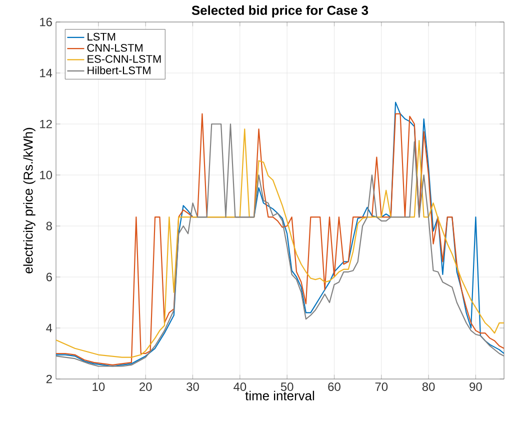 This screenshot has width=505, height=429. What do you see at coordinates (146, 386) in the screenshot?
I see `x-tick-label: 20` at bounding box center [146, 386].